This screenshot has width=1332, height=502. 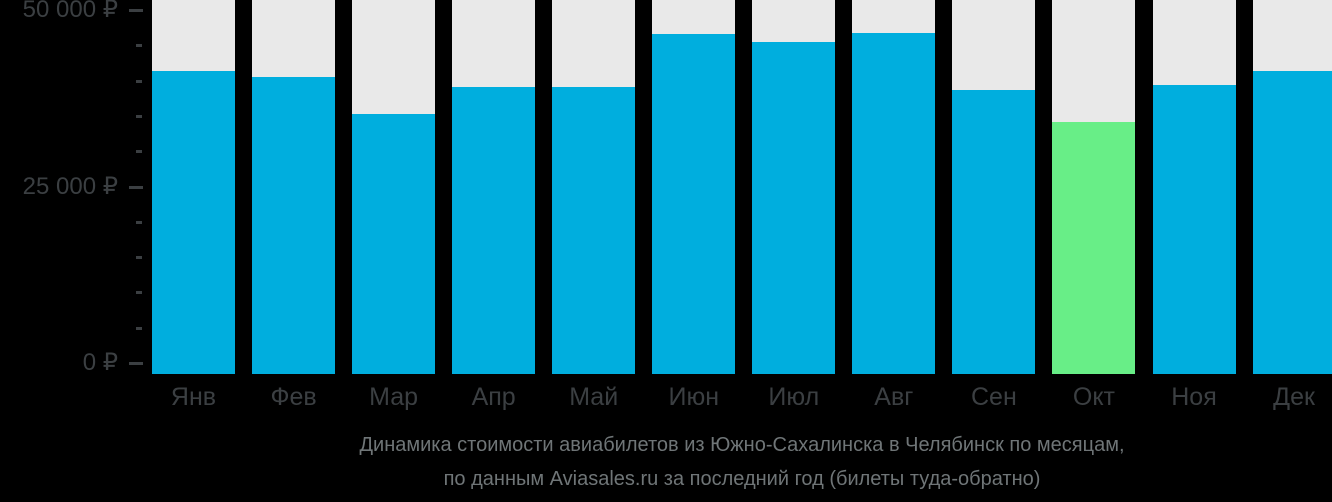 What do you see at coordinates (394, 397) in the screenshot?
I see `x-axis-label-Мар: Мар` at bounding box center [394, 397].